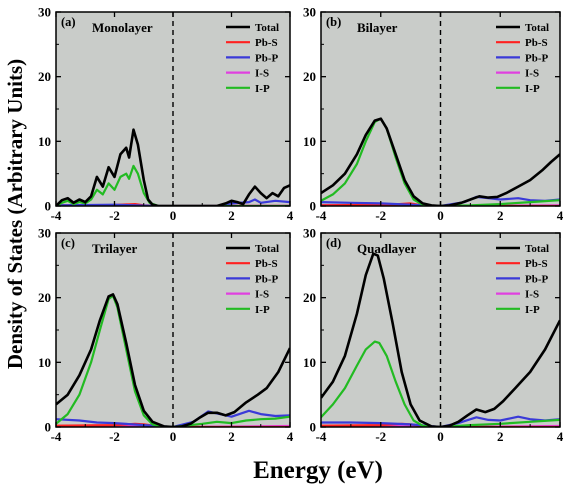 The height and width of the screenshot is (489, 567). Describe the element at coordinates (377, 27) in the screenshot. I see `panel-title: Bilayer` at that location.